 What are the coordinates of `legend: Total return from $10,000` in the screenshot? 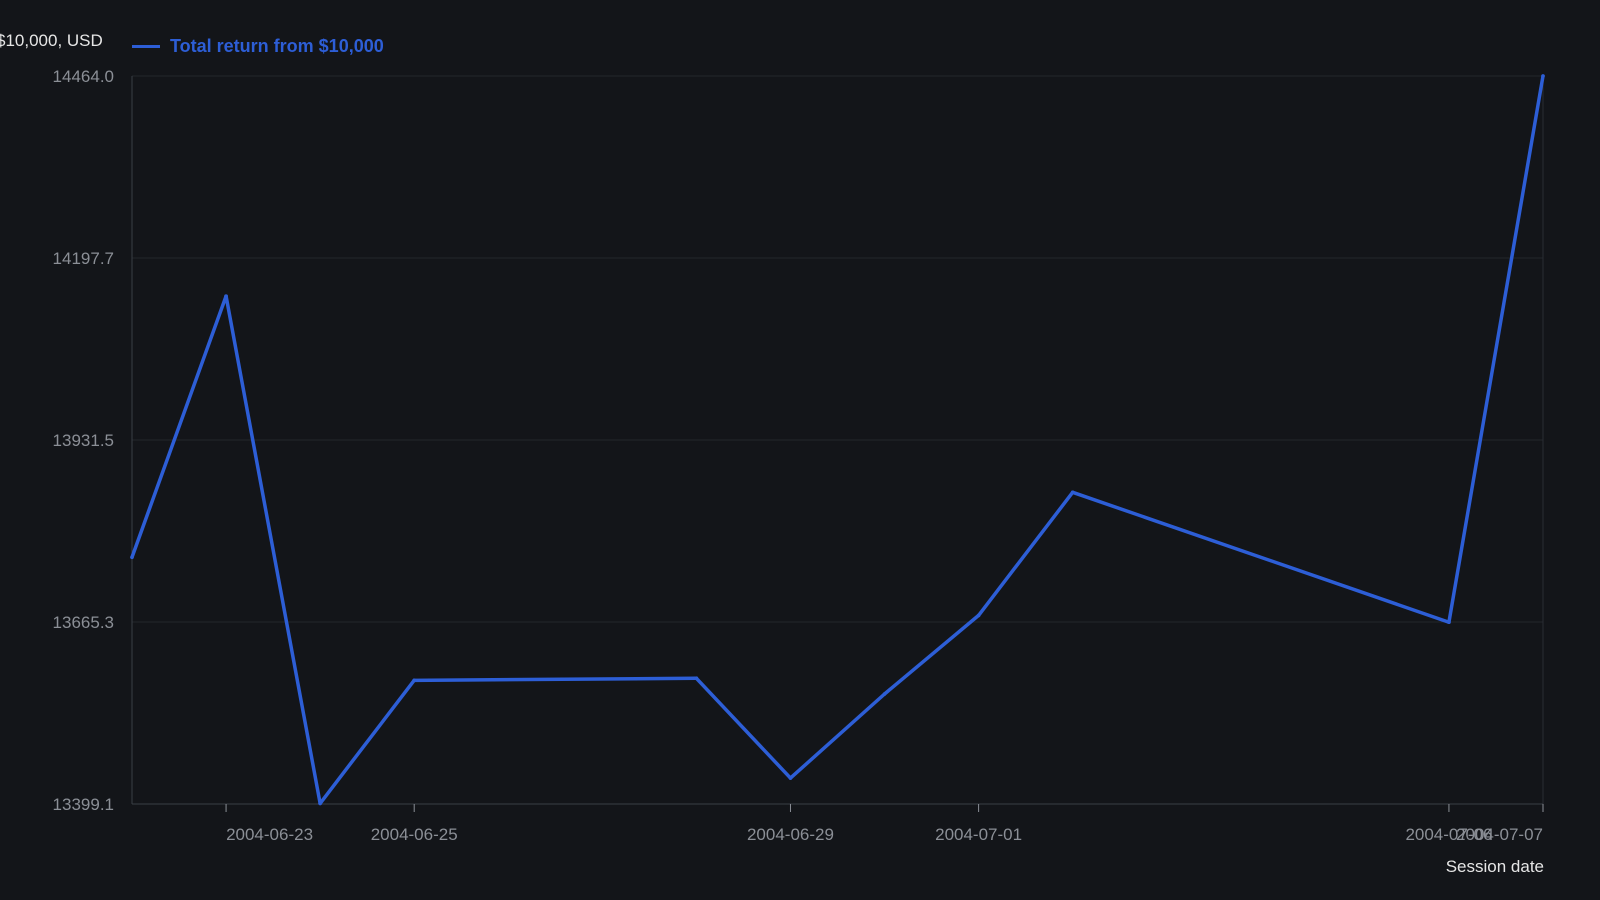 It's located at (258, 46).